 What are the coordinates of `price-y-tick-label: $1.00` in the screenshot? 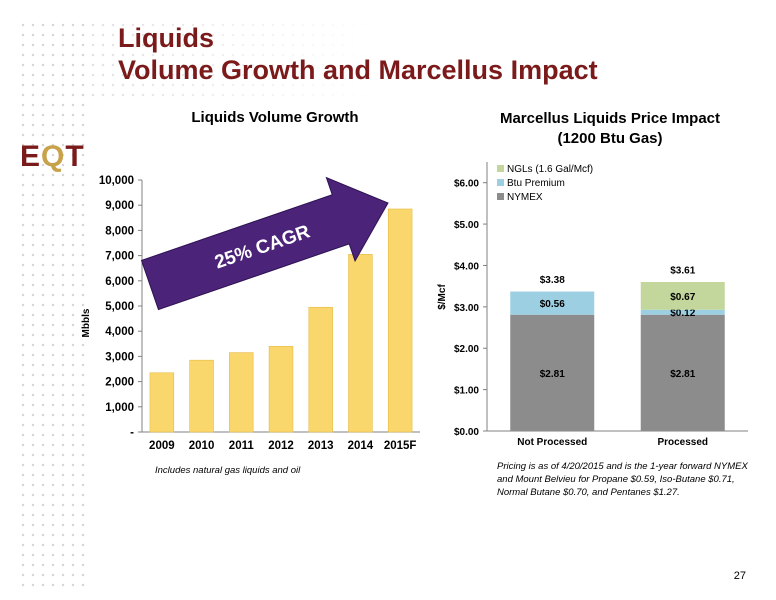 It's located at (466, 391).